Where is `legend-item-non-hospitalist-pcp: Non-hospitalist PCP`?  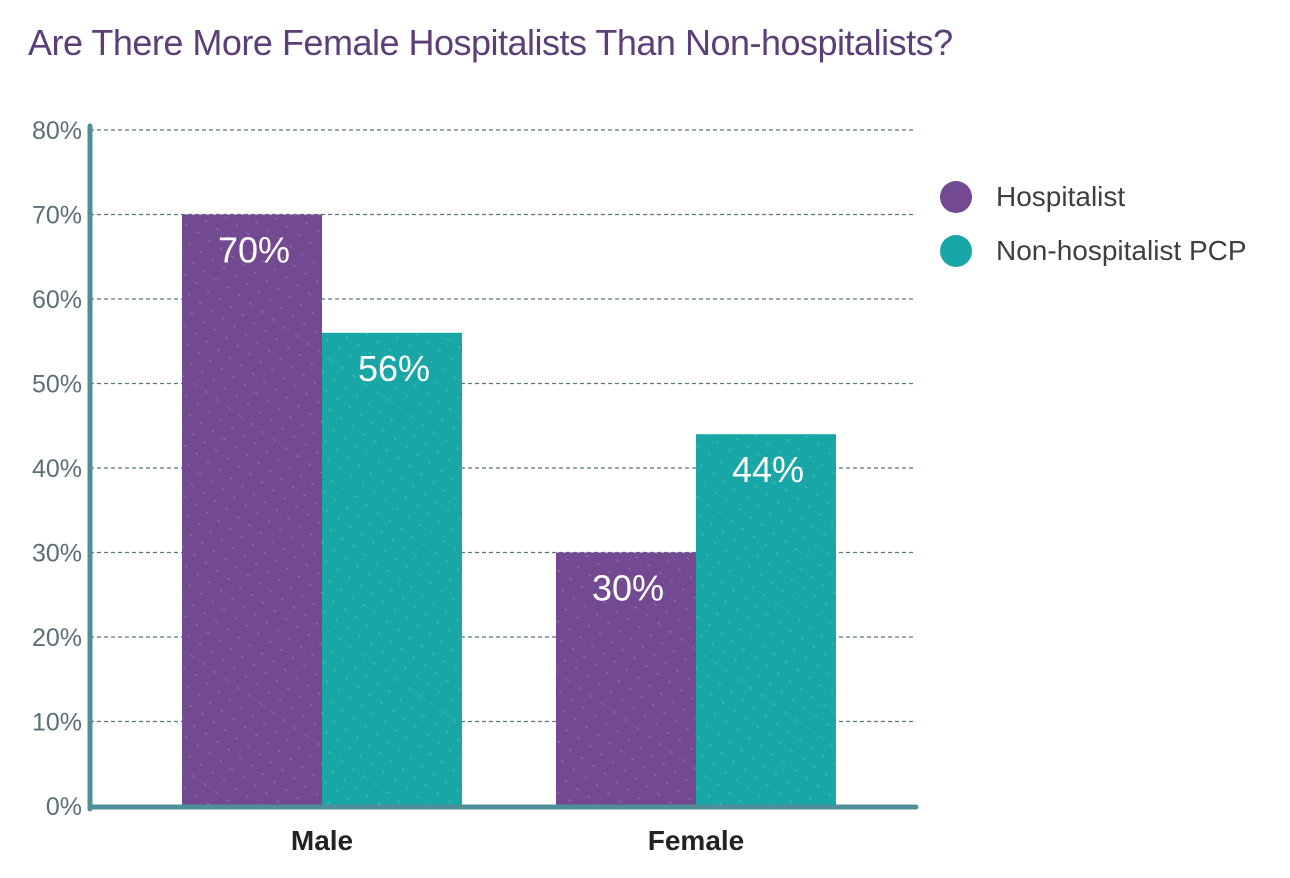
legend-item-non-hospitalist-pcp: Non-hospitalist PCP is located at coordinates (1093, 251).